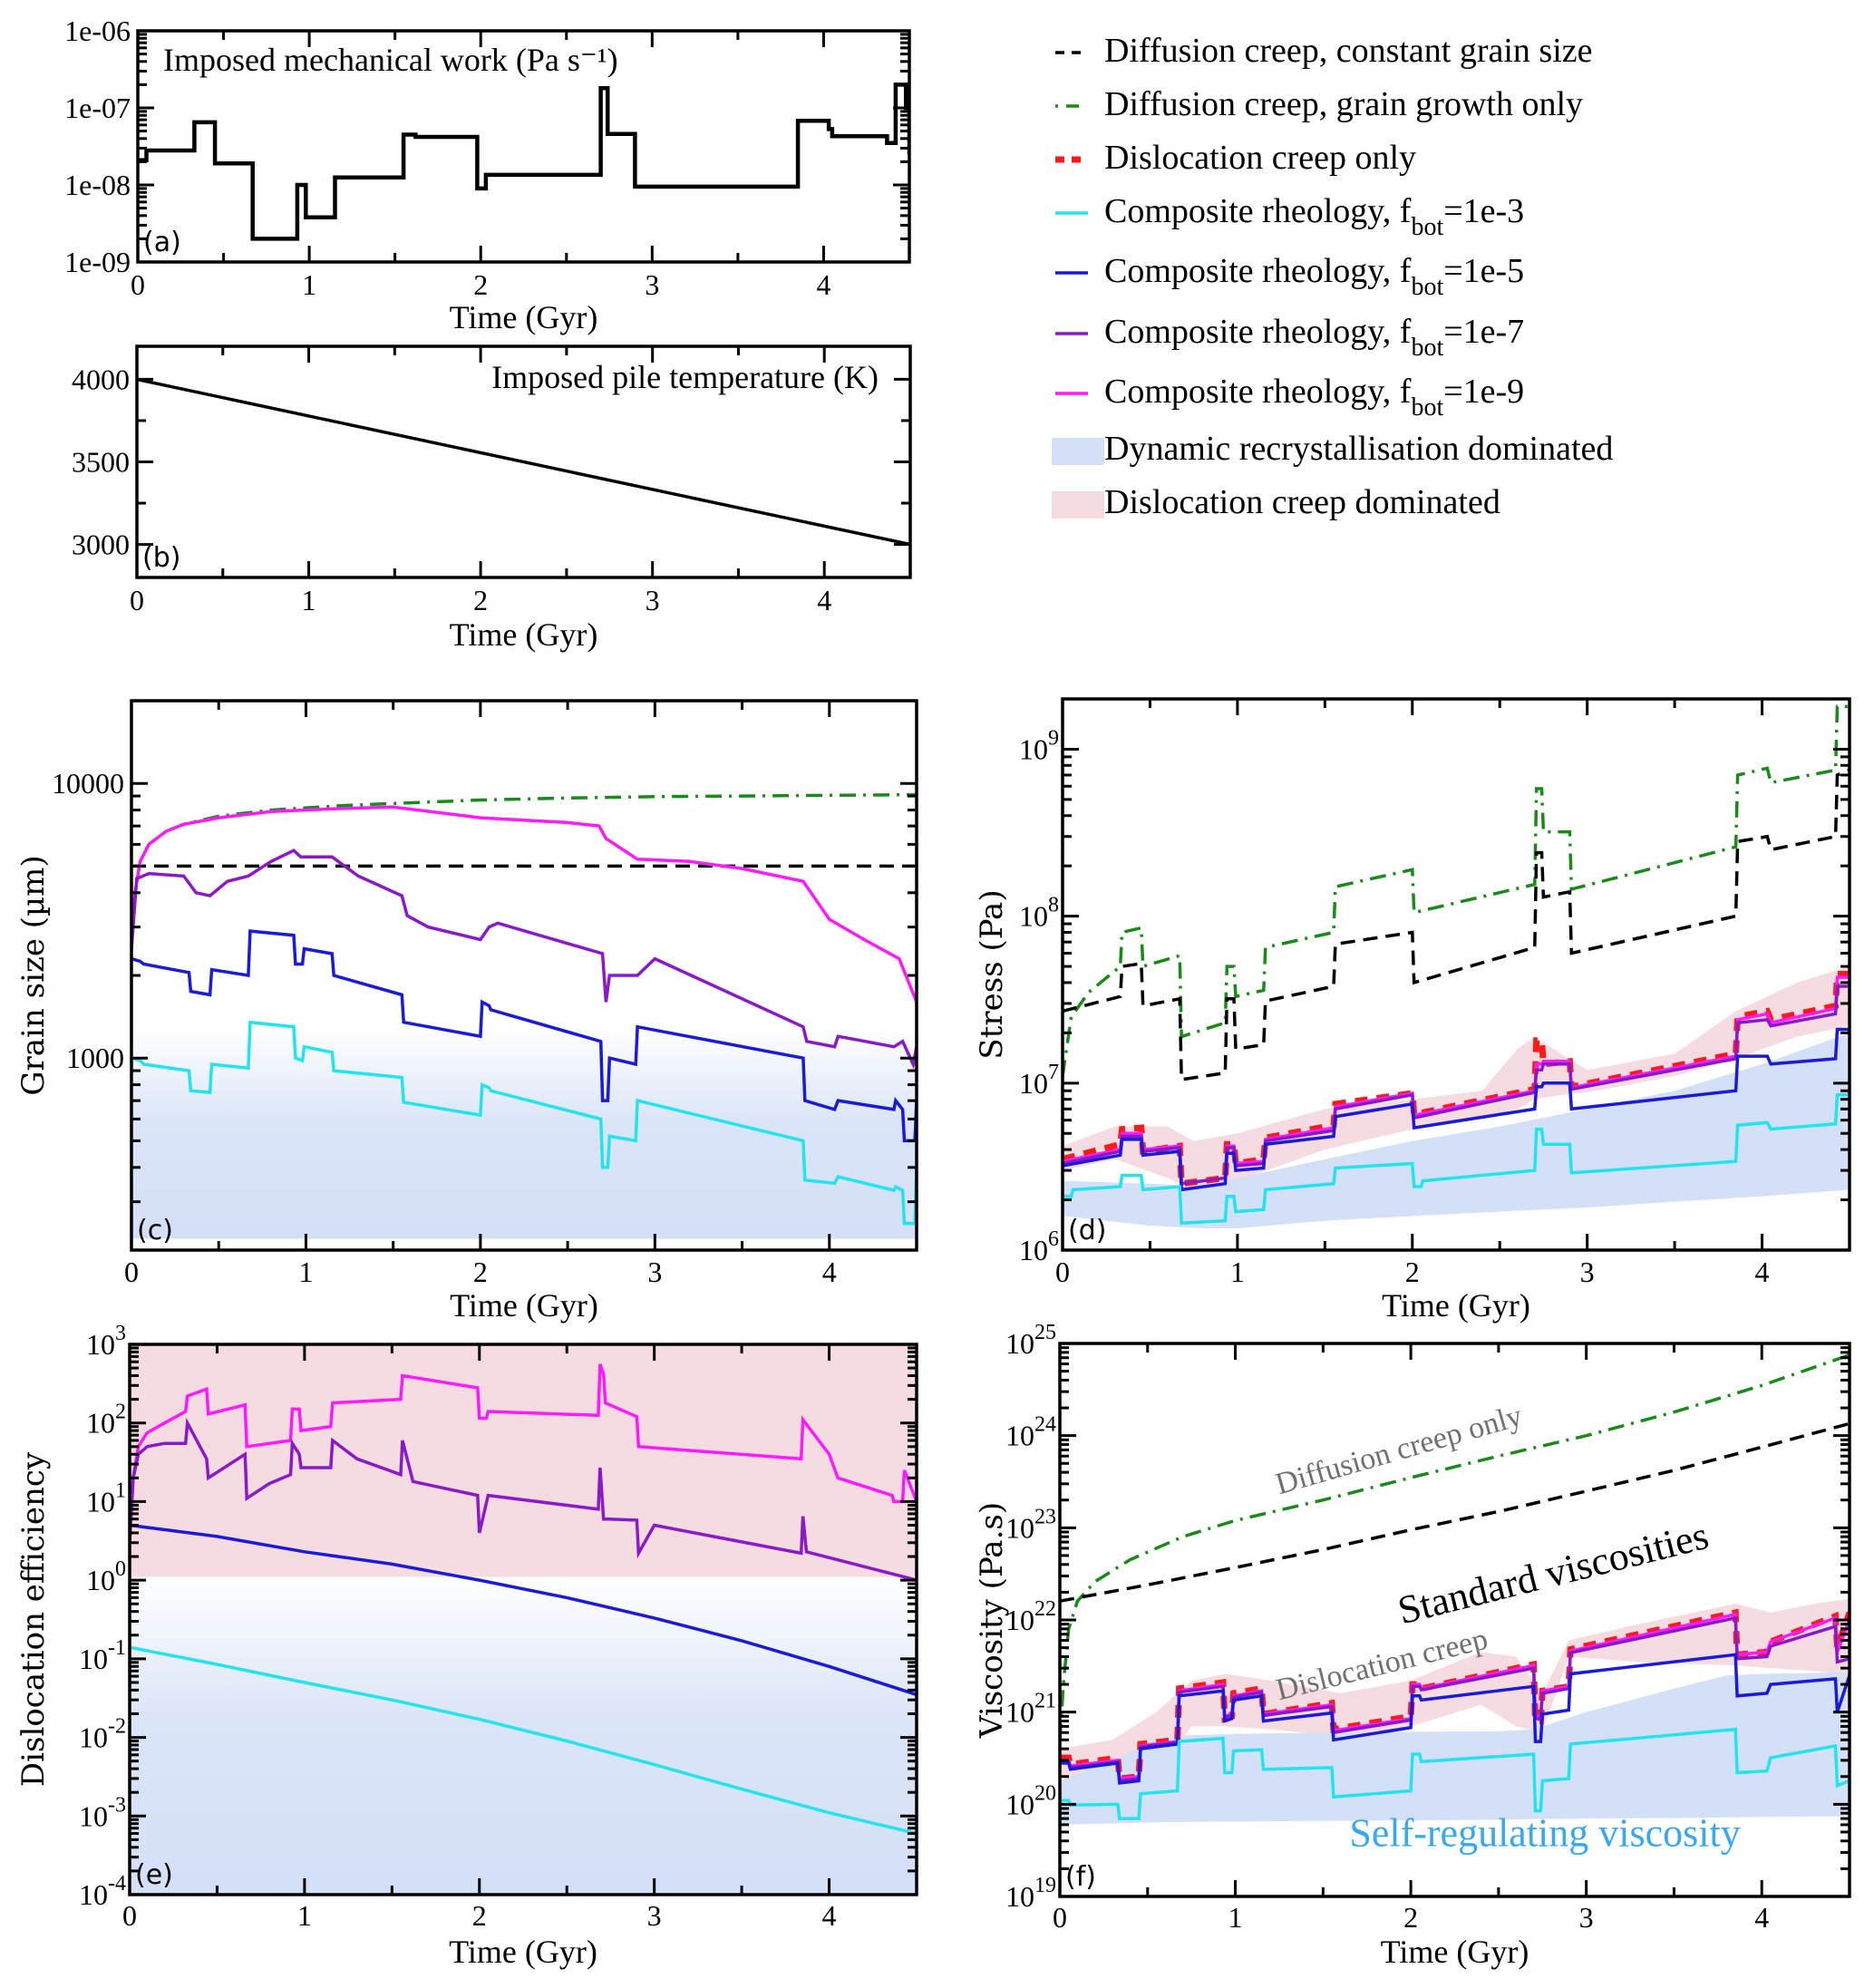 The width and height of the screenshot is (1874, 1988). I want to click on legend-label: Diffusion creep, constant grain size, so click(1348, 51).